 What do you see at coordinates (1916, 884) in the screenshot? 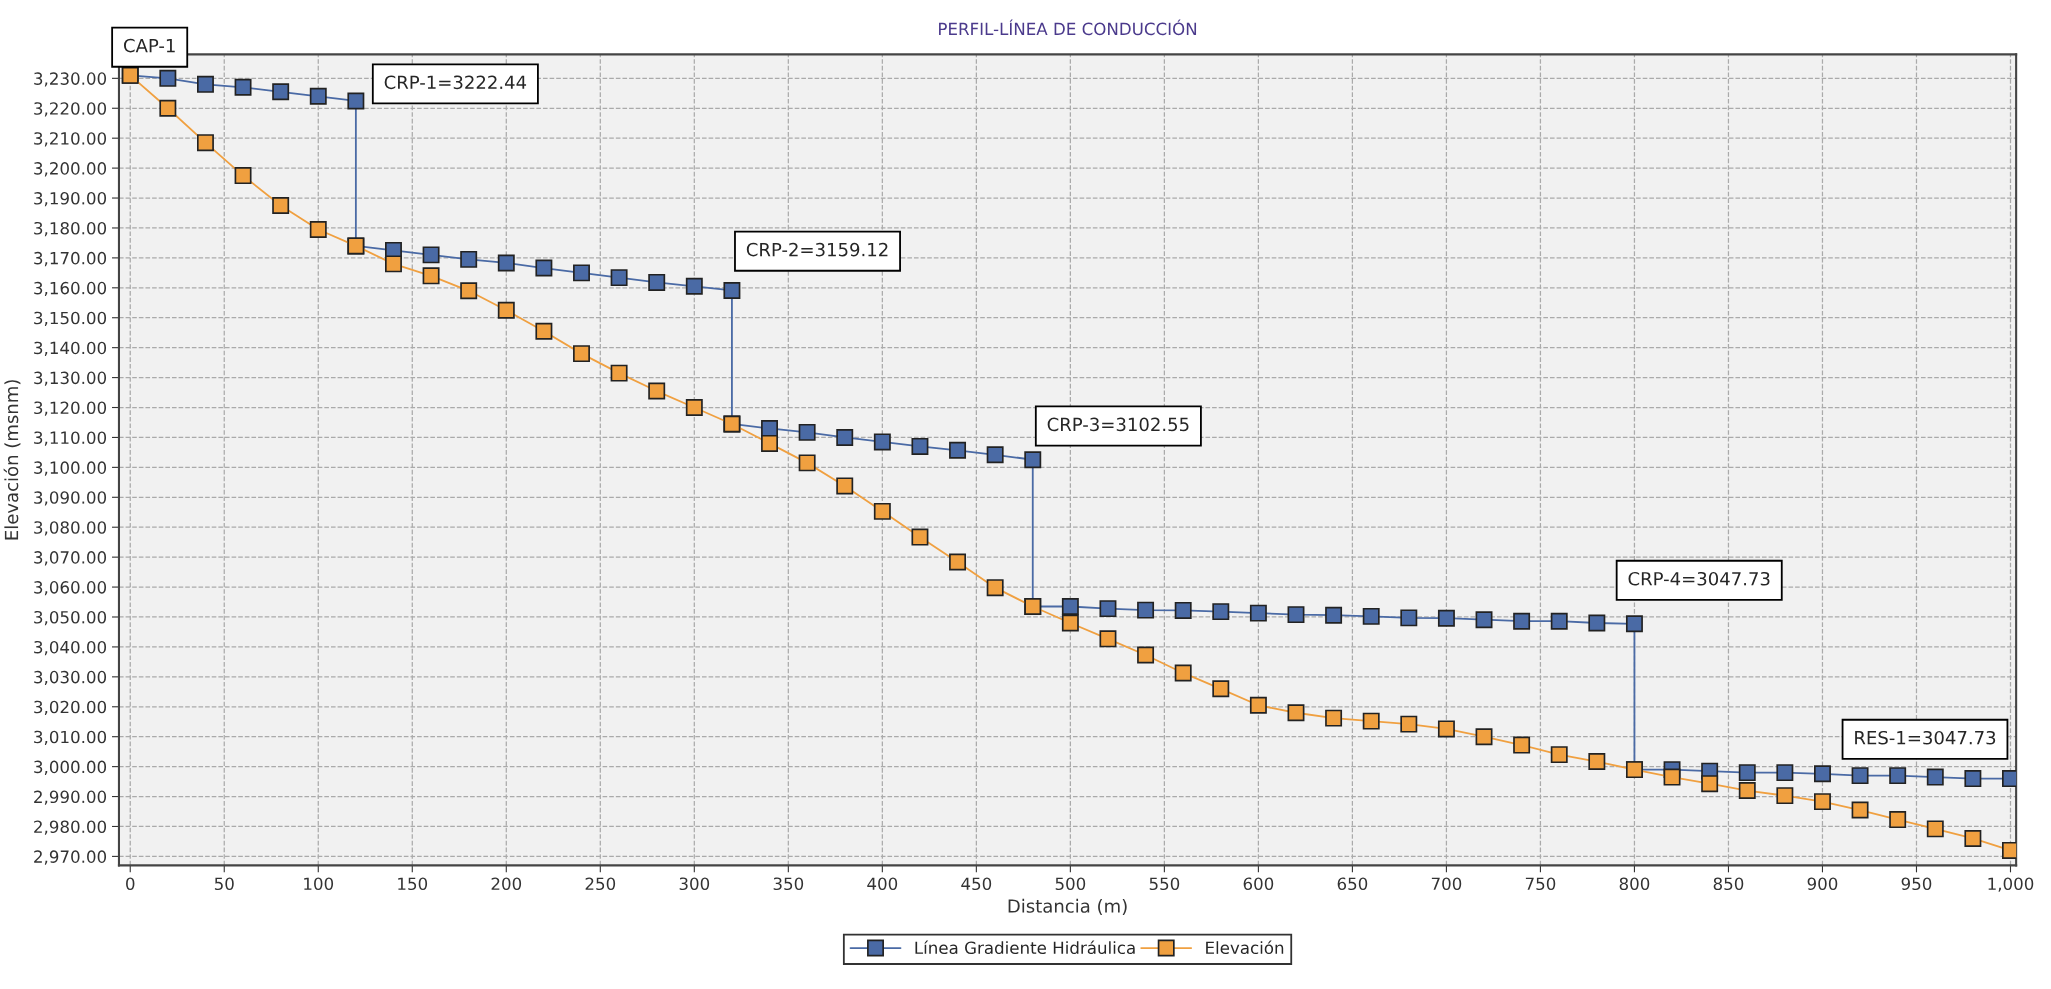
I see `x-tick-label: 950` at bounding box center [1916, 884].